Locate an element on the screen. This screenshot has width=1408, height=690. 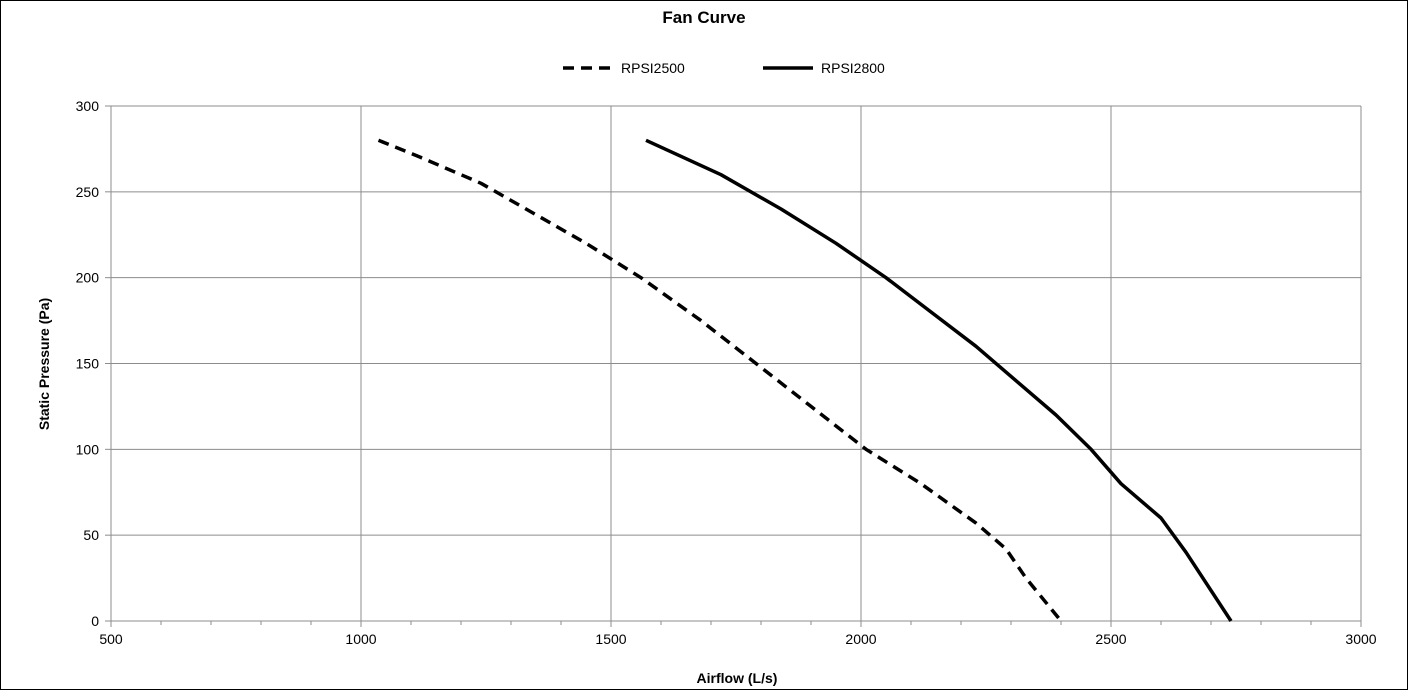
legend: RPSI2500 RPSI2800 is located at coordinates (724, 68).